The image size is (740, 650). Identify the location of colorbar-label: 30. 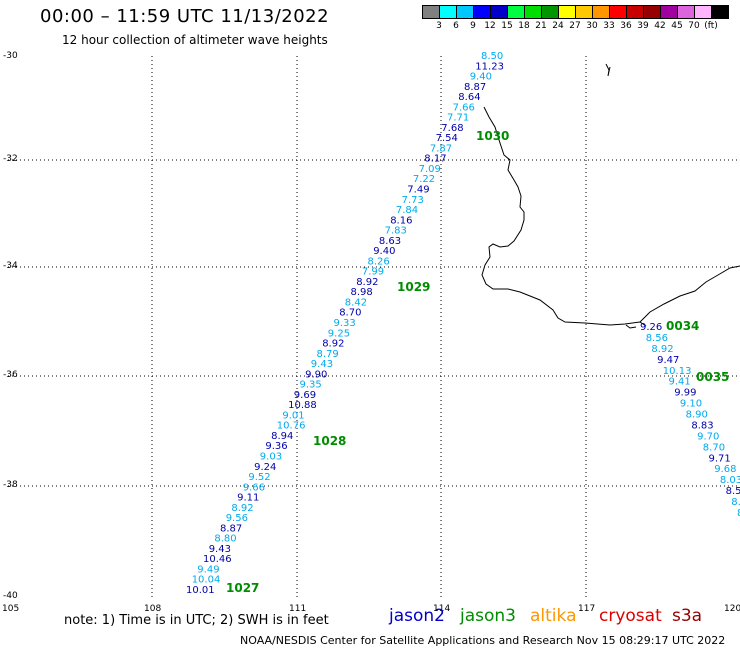
(592, 26).